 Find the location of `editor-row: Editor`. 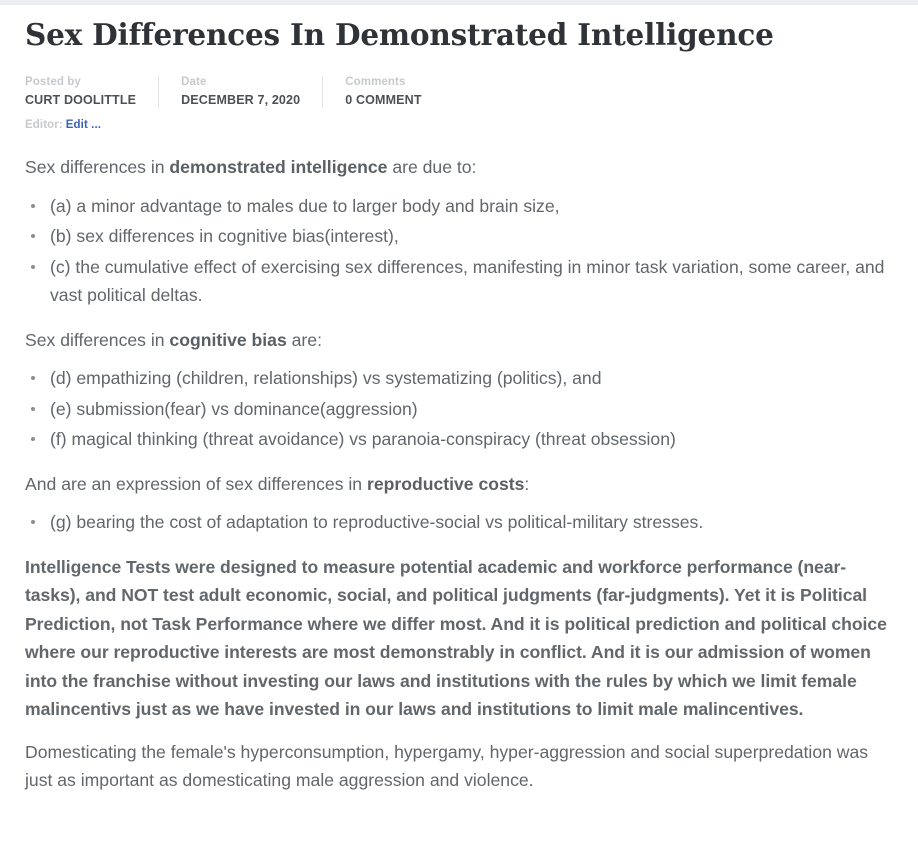

editor-row: Editor is located at coordinates (459, 125).